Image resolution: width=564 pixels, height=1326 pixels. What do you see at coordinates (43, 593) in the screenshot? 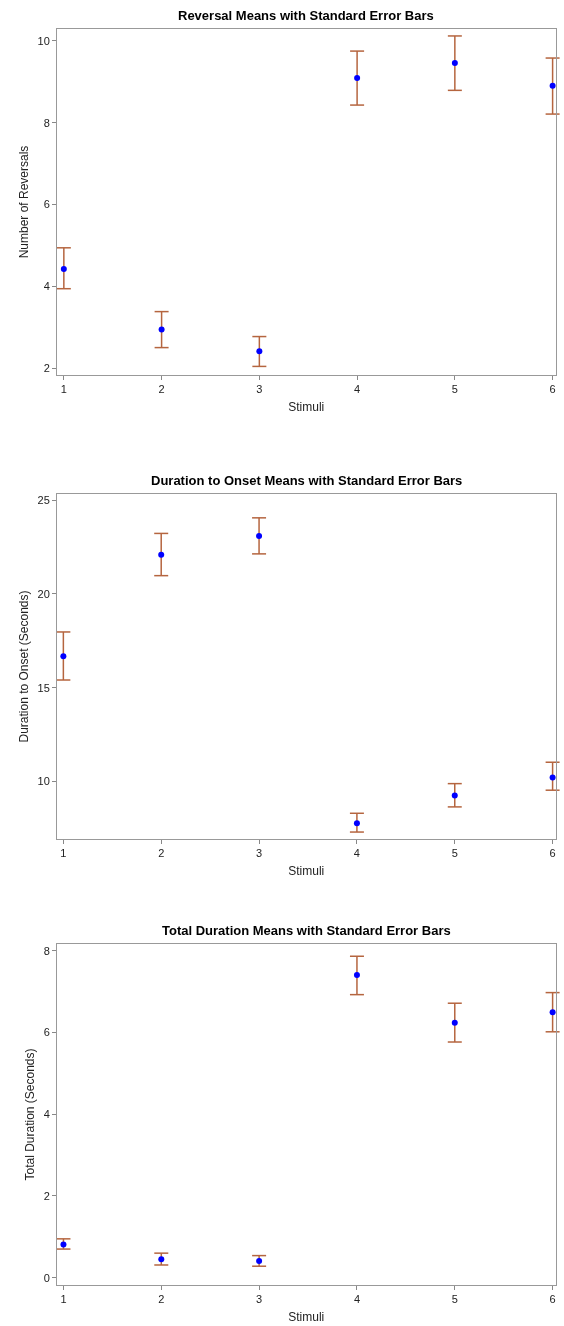
I see `y-tick-label: 20` at bounding box center [43, 593].